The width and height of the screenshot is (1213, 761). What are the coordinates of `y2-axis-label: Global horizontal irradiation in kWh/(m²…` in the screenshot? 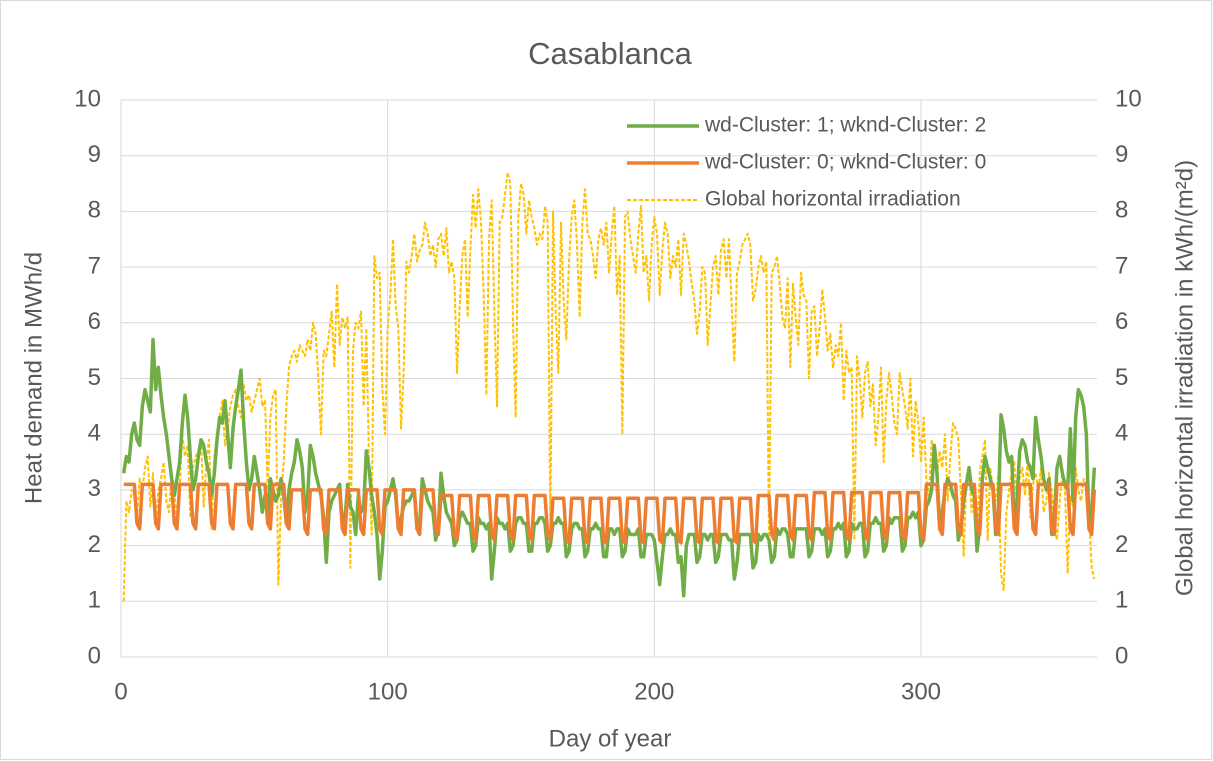 It's located at (1184, 378).